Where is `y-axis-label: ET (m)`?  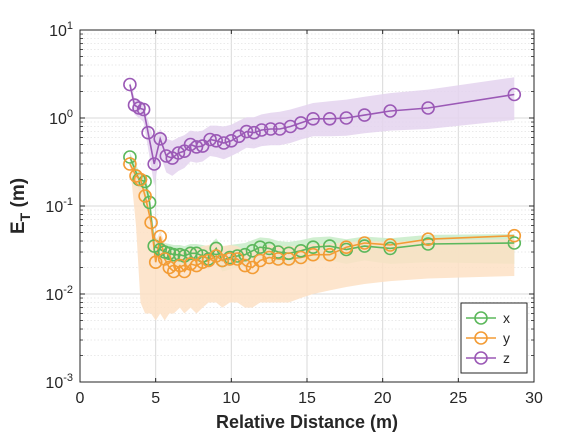
y-axis-label: ET (m) is located at coordinates (20, 206).